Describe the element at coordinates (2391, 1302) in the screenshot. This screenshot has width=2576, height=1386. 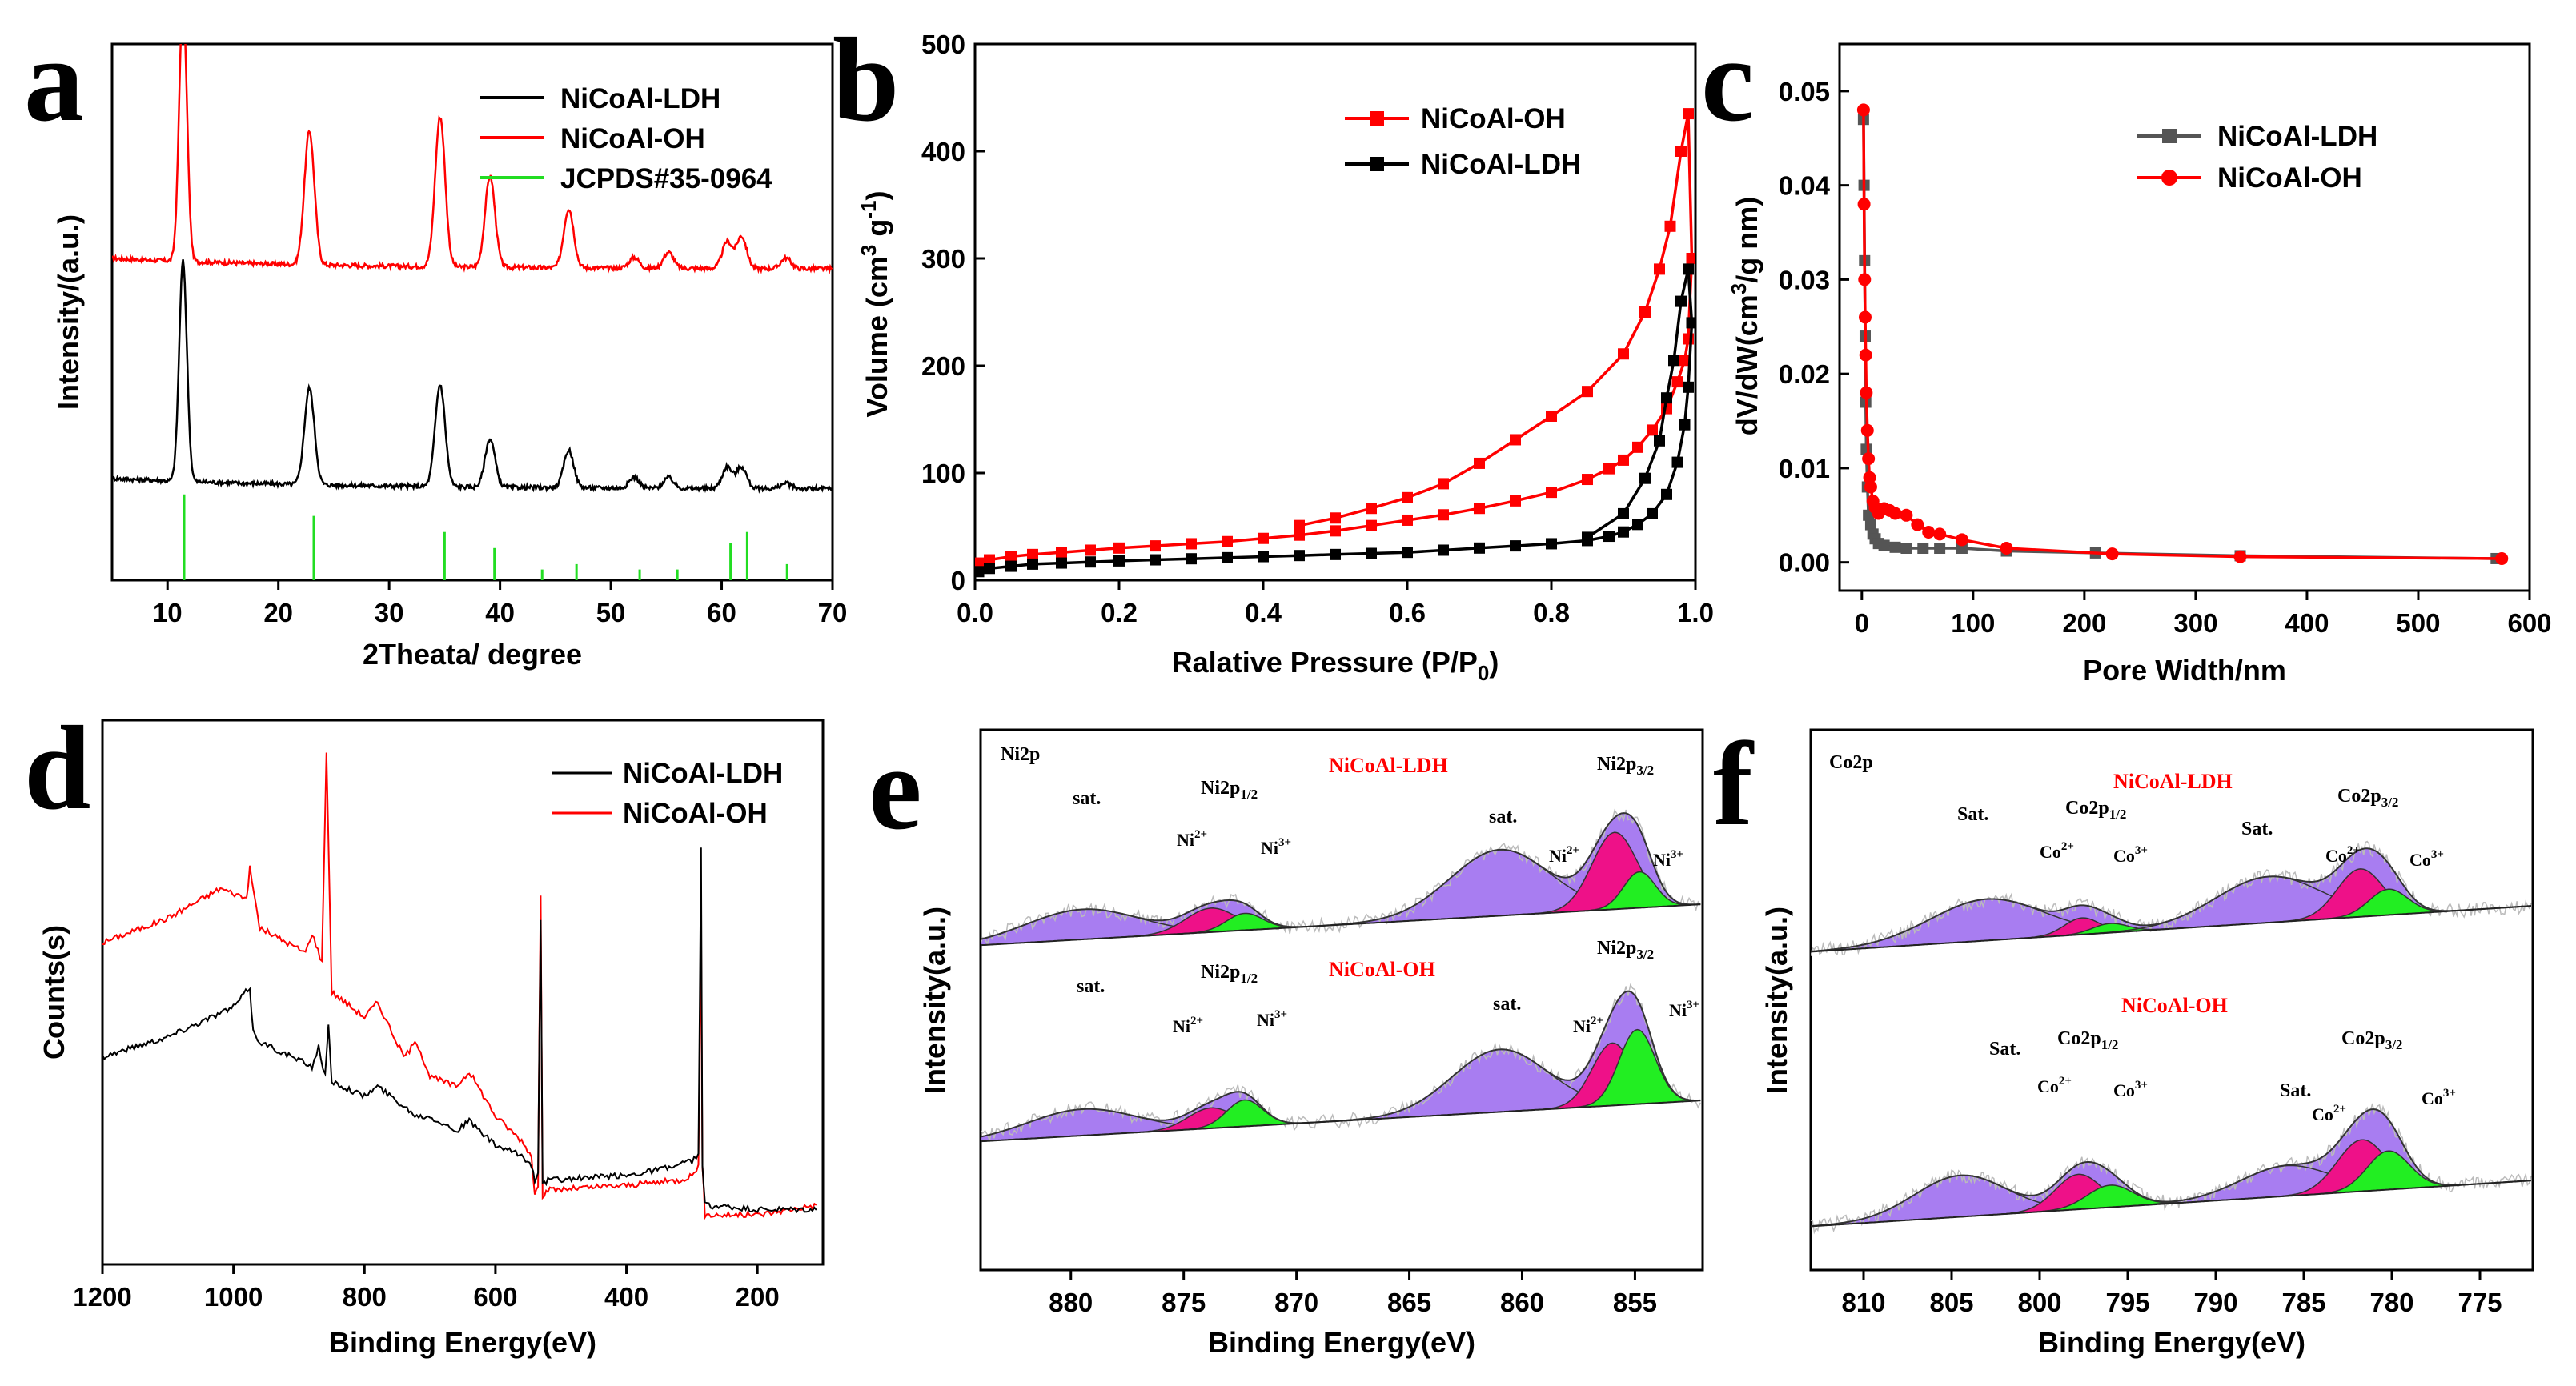
I see `x-tick-label: 780` at that location.